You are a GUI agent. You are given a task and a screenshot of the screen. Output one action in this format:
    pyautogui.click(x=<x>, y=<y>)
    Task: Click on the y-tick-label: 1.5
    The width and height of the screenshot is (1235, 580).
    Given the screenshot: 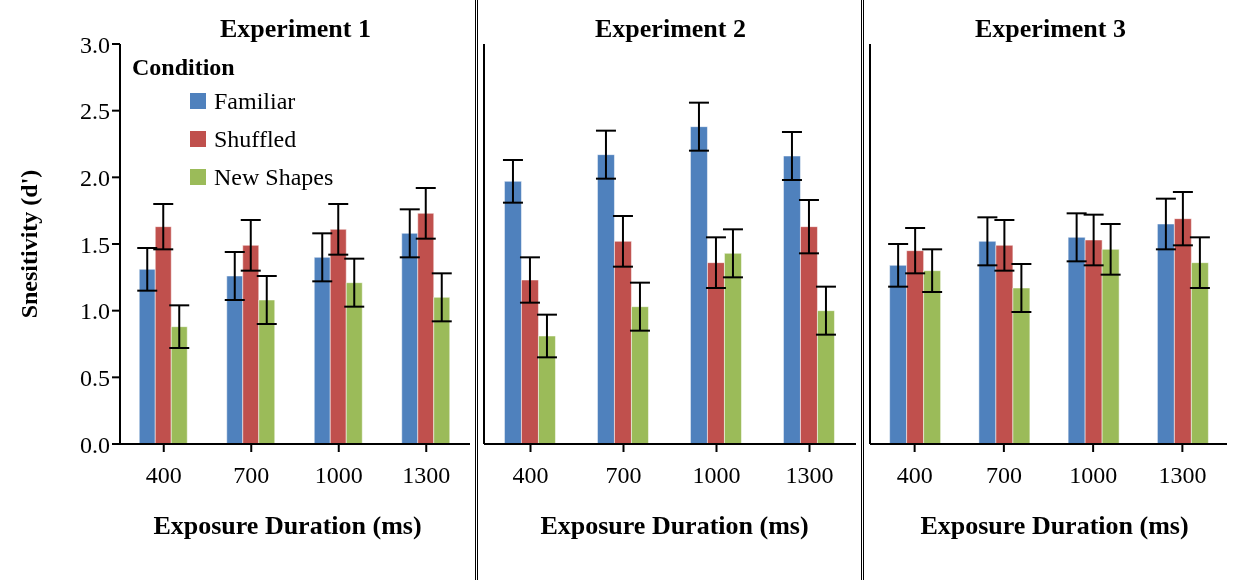 What is the action you would take?
    pyautogui.click(x=95, y=244)
    